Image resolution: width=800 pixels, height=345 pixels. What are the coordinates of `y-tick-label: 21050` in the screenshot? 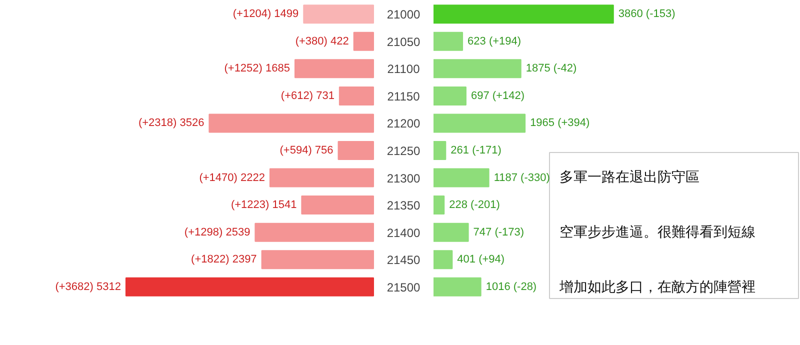 It's located at (403, 41).